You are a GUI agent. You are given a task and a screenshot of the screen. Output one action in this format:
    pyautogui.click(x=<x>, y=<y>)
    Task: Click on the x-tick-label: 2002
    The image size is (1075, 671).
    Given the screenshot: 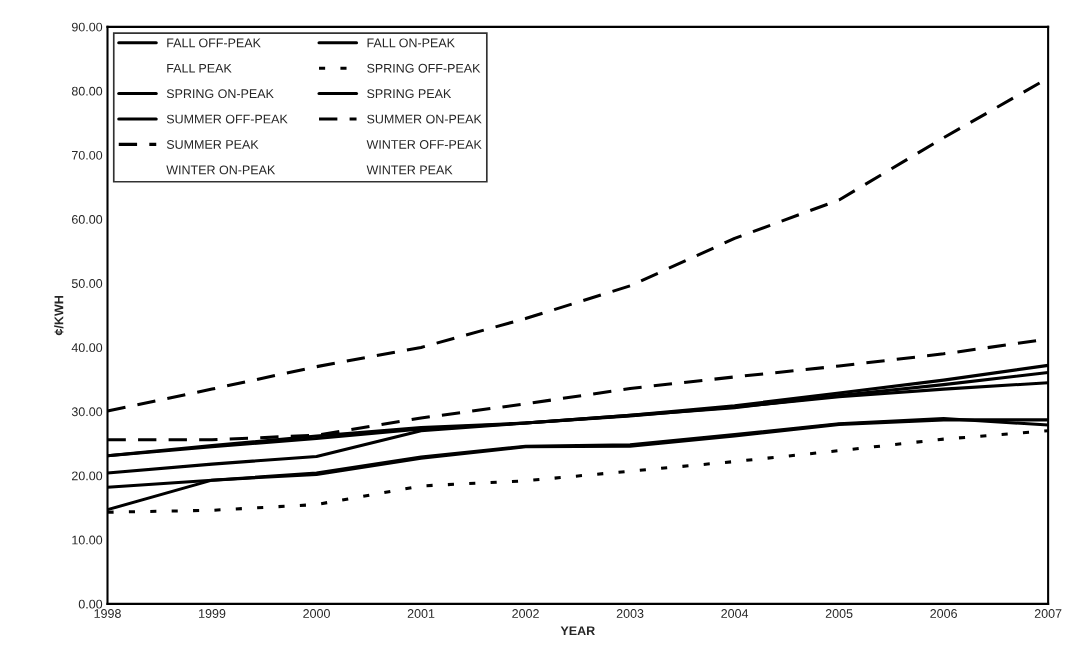 What is the action you would take?
    pyautogui.click(x=525, y=613)
    